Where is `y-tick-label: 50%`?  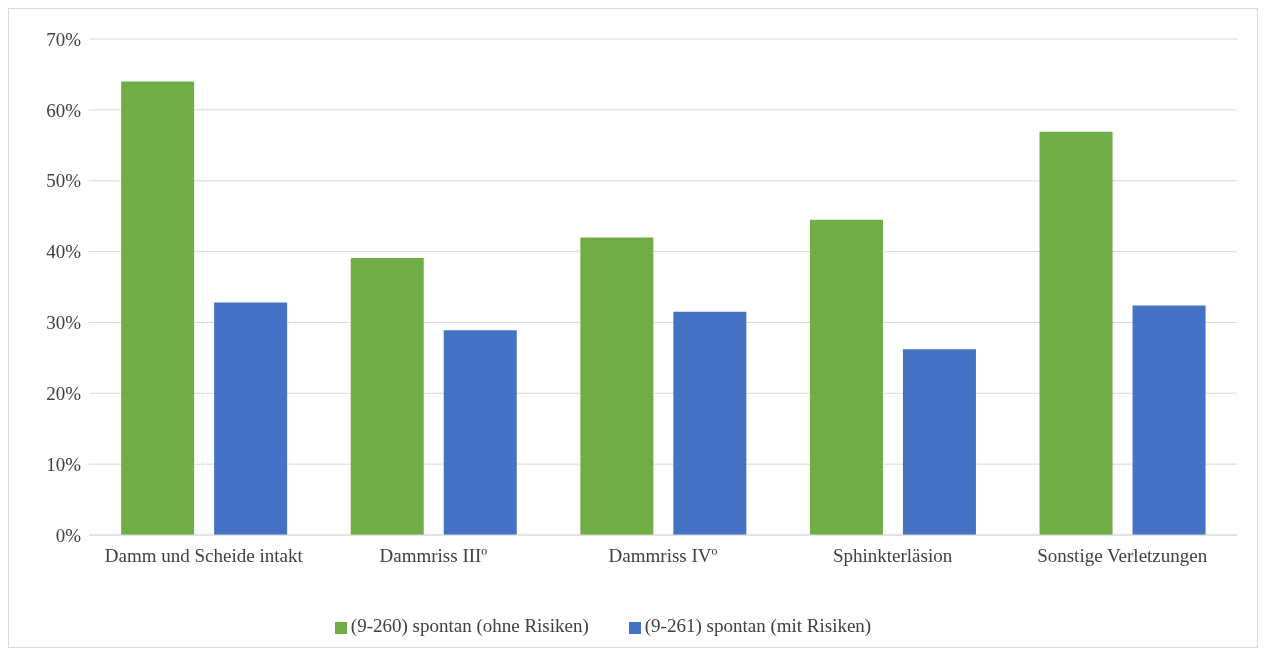
y-tick-label: 50% is located at coordinates (64, 181).